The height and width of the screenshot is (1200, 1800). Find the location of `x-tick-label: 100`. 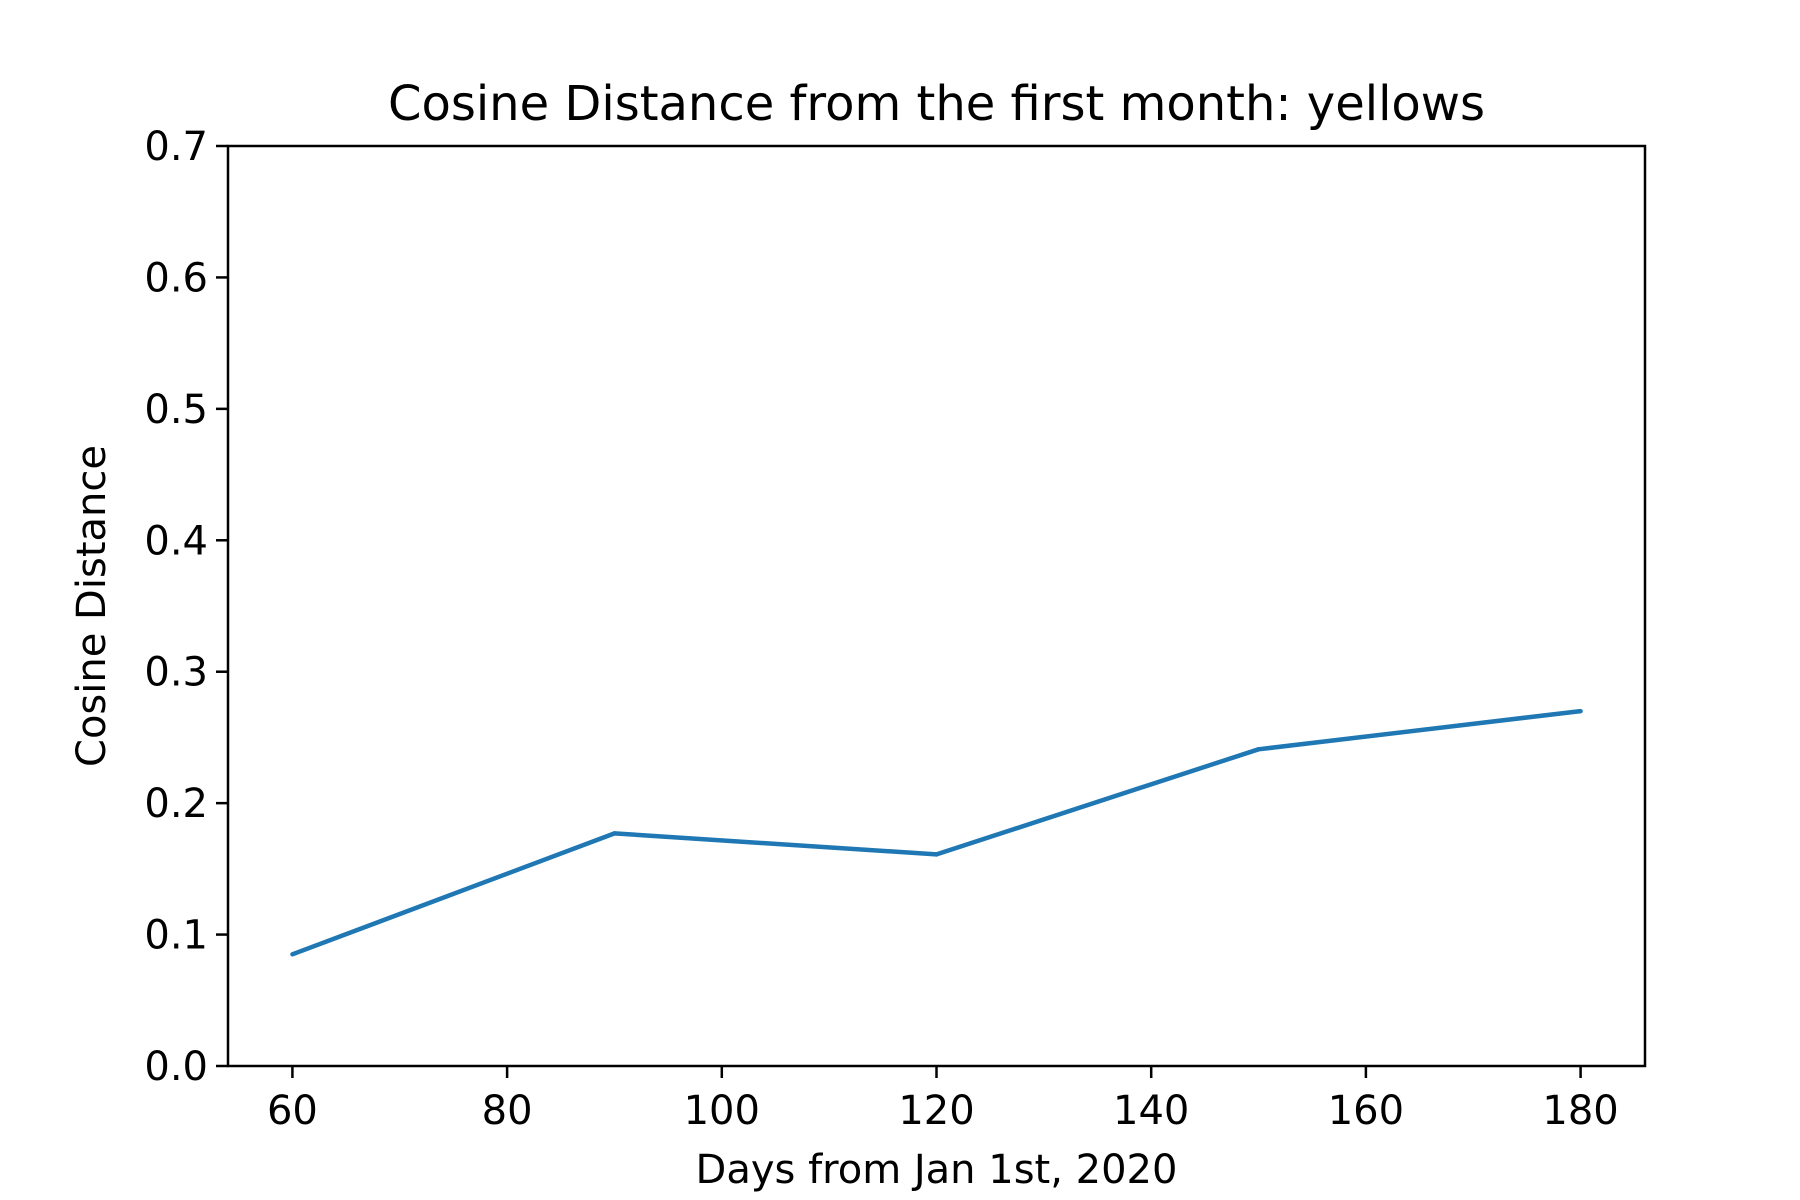

x-tick-label: 100 is located at coordinates (722, 1111).